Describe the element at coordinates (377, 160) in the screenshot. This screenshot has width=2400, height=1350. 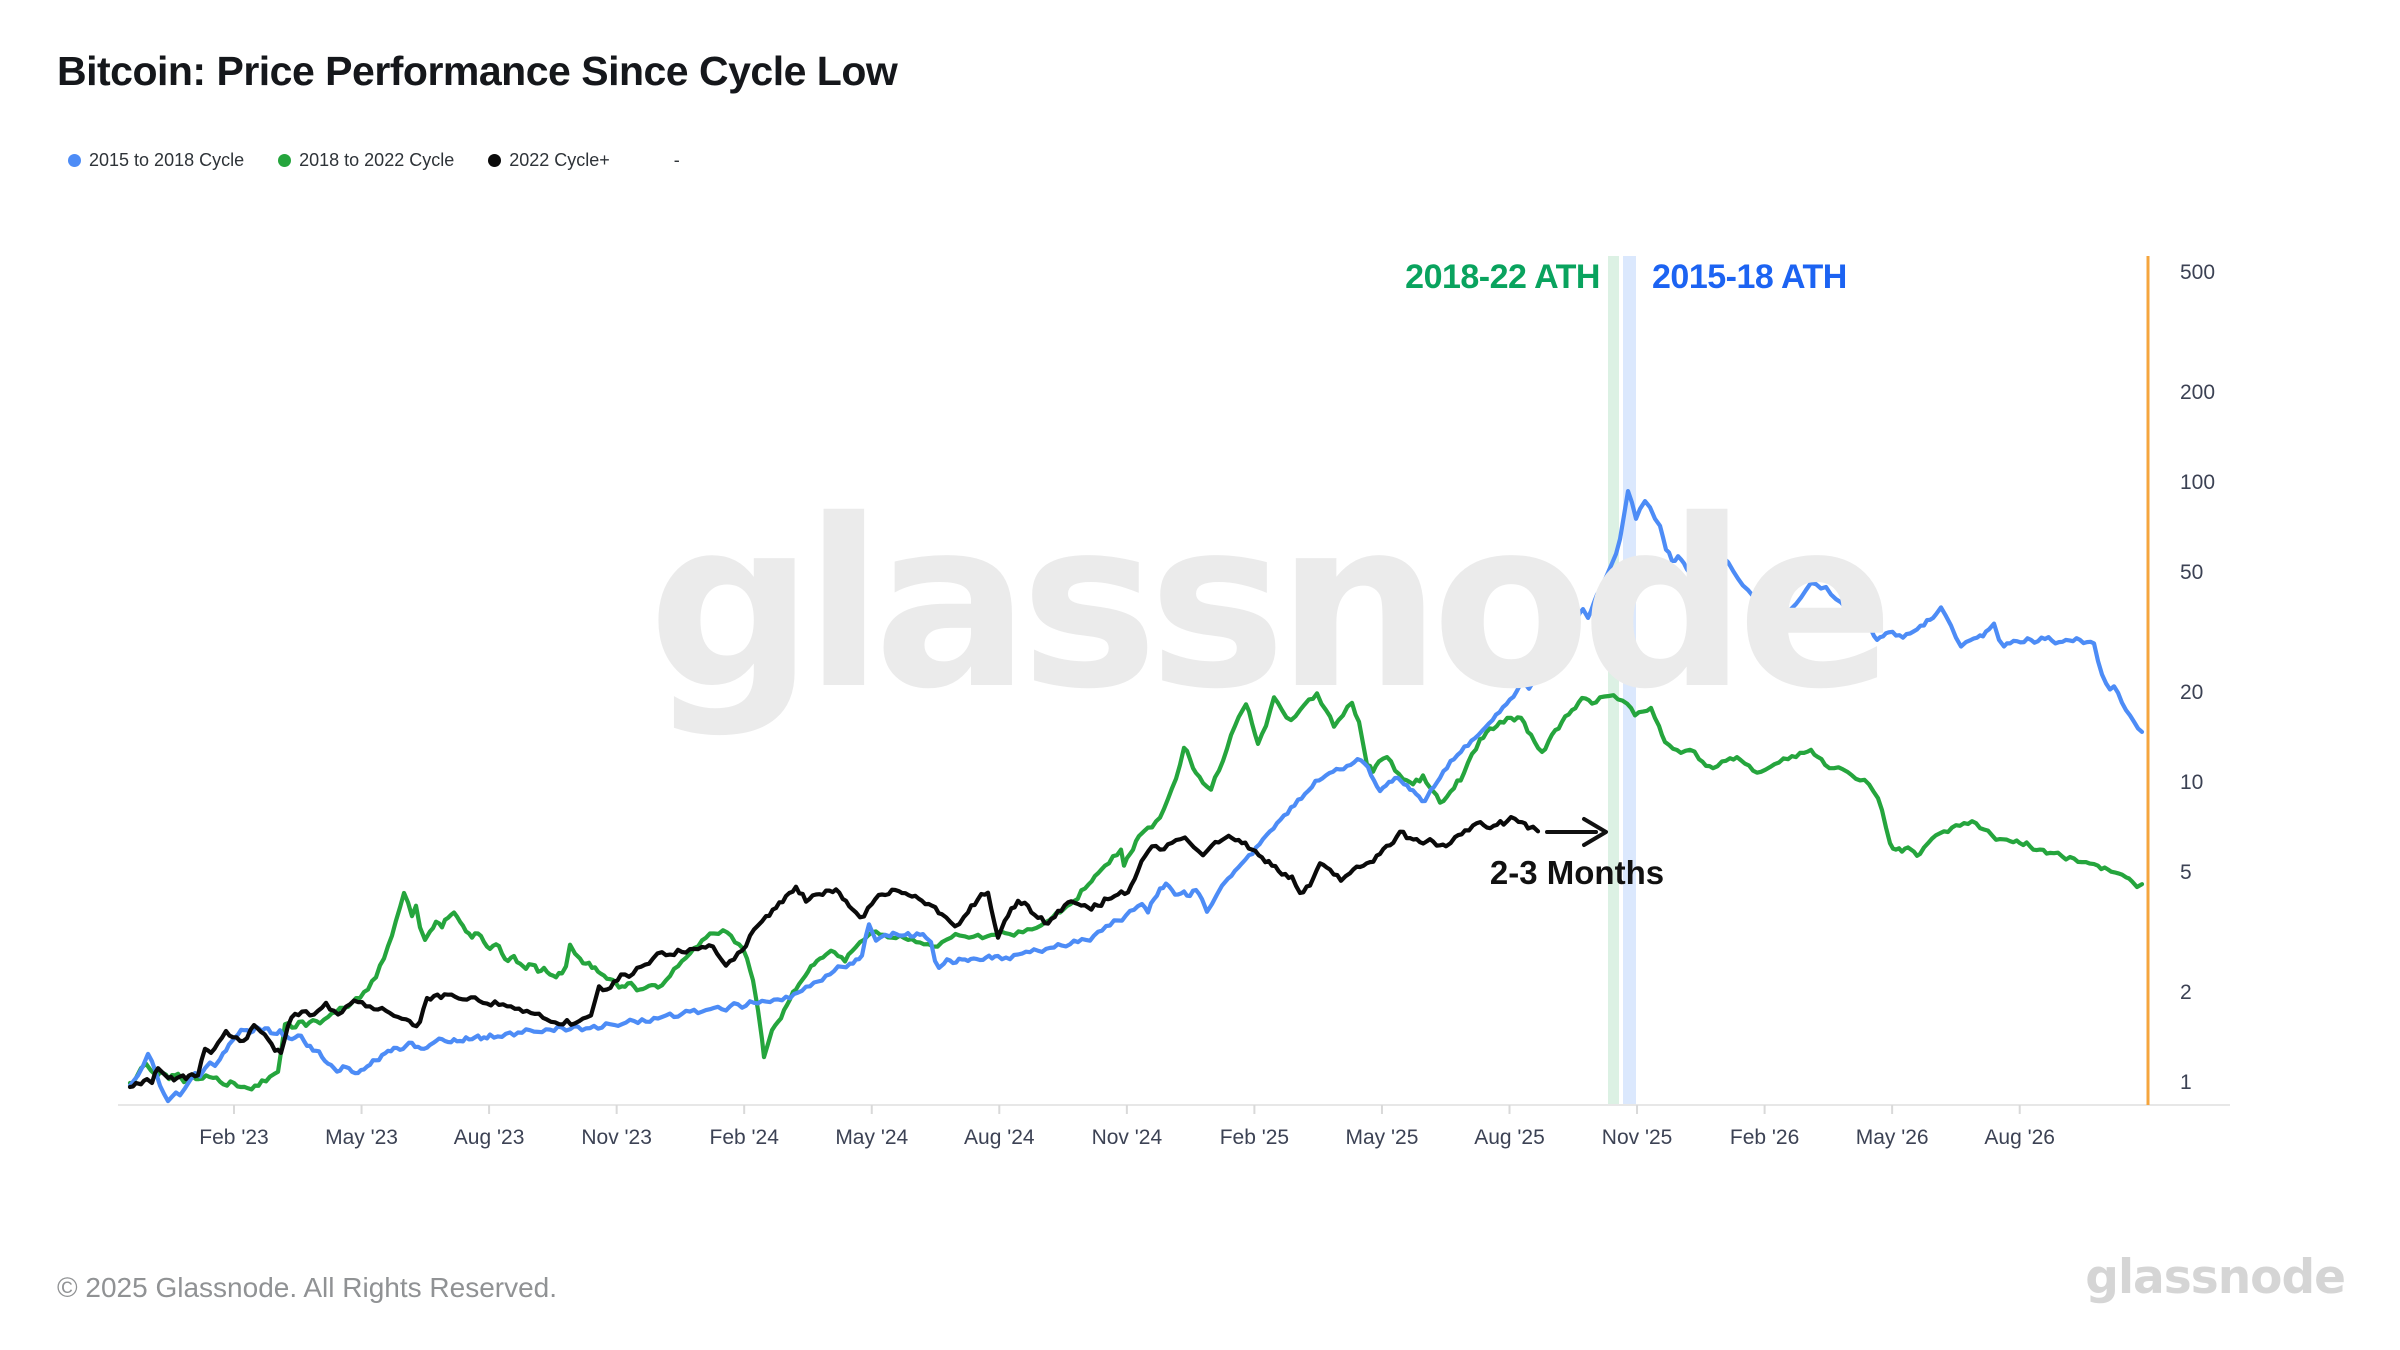
I see `legend-item-label: 2018 to 2022 Cycle` at that location.